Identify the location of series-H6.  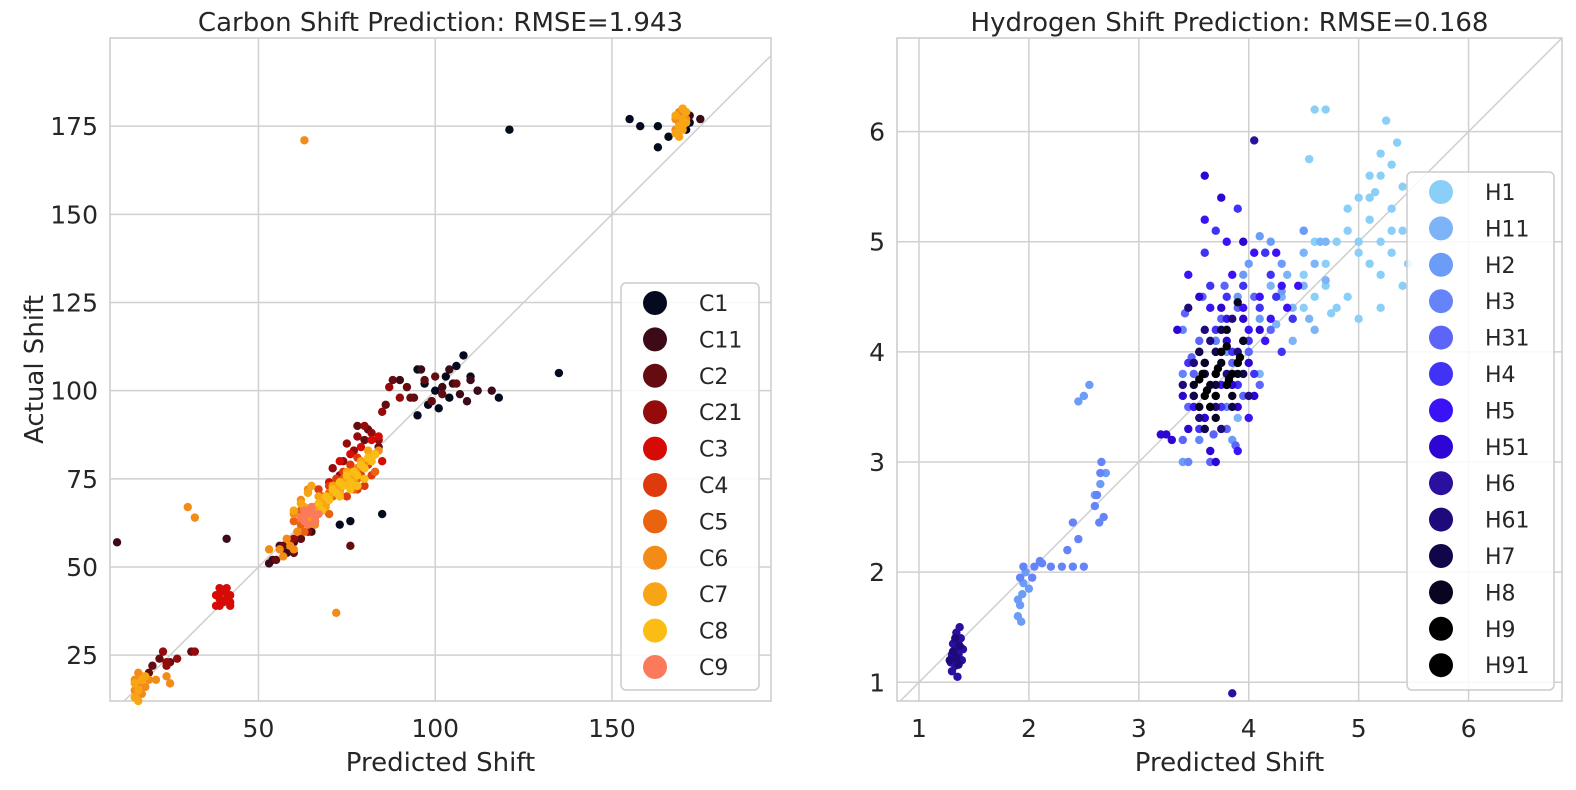
(1102, 417).